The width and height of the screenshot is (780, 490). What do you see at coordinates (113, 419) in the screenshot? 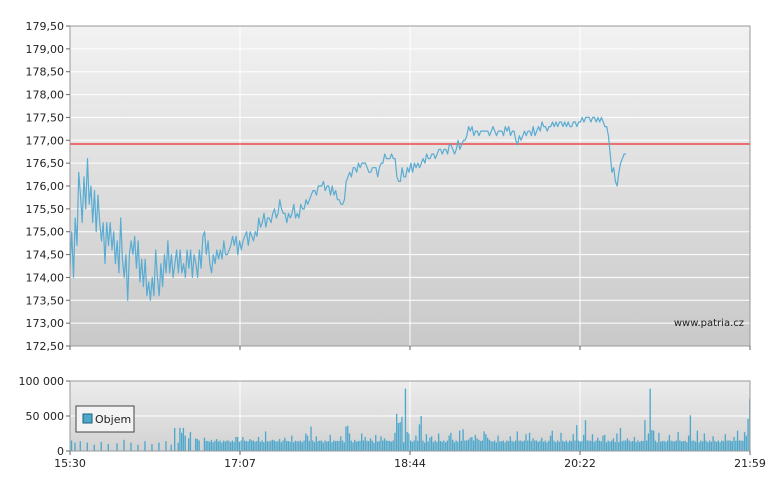
I see `legend-label: Objem` at bounding box center [113, 419].